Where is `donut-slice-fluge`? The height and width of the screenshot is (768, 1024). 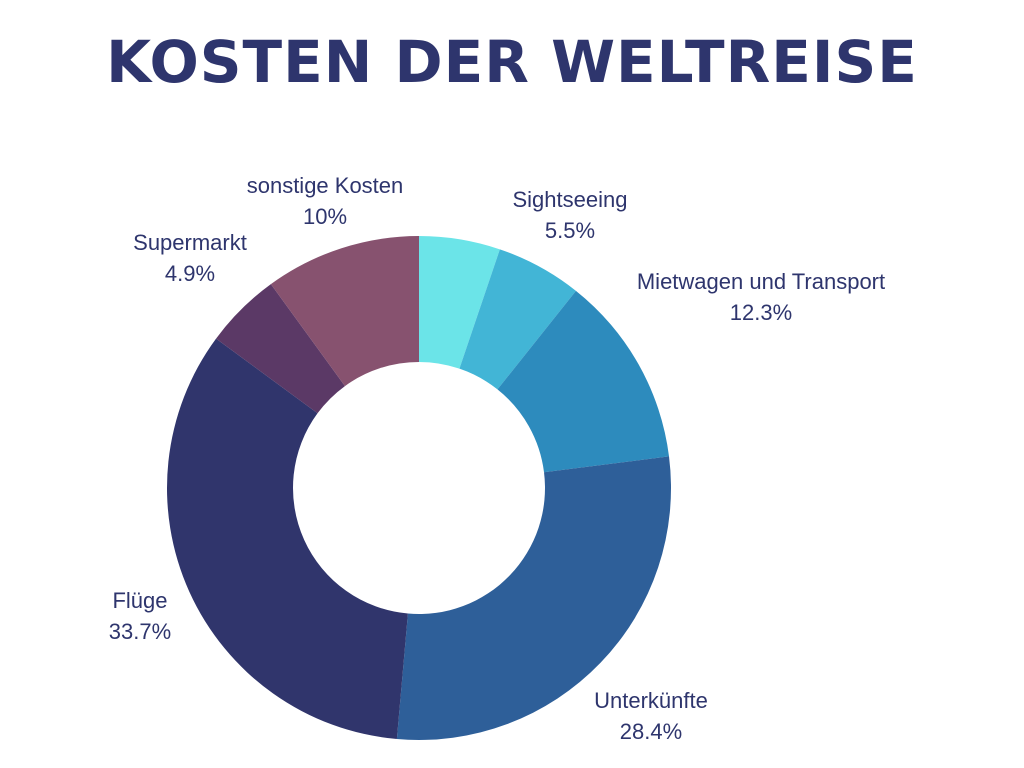
donut-slice-fluge is located at coordinates (287, 539).